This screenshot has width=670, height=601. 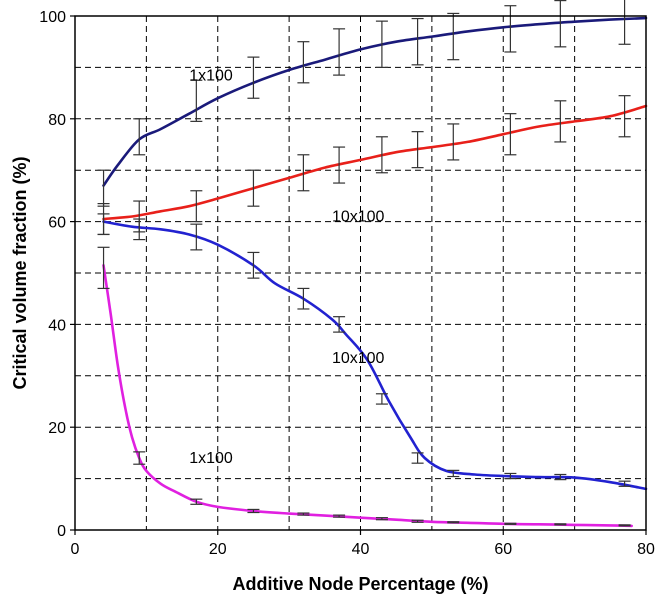 I want to click on y-tick-label: 60, so click(x=57, y=223).